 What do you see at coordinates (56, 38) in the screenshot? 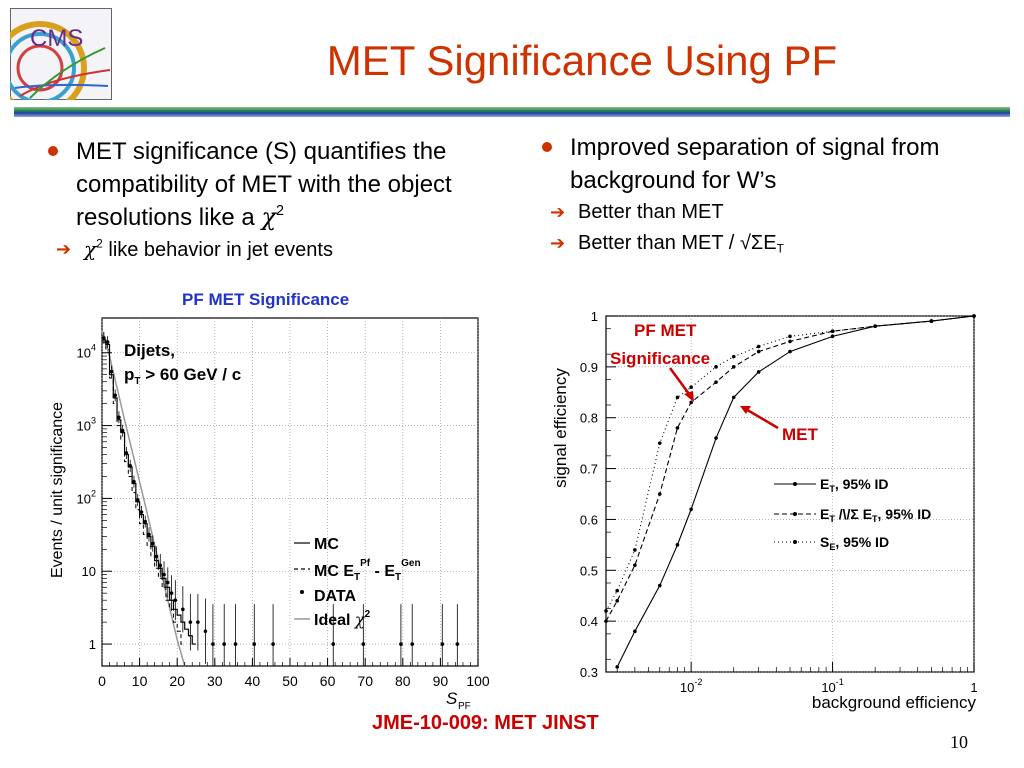
I see `logo-text: CMS` at bounding box center [56, 38].